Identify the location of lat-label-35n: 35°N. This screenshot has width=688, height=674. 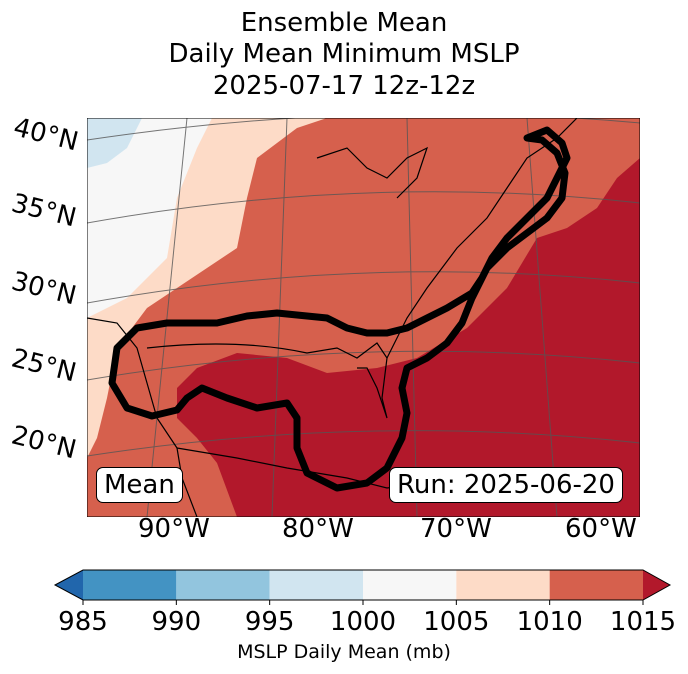
(44, 211).